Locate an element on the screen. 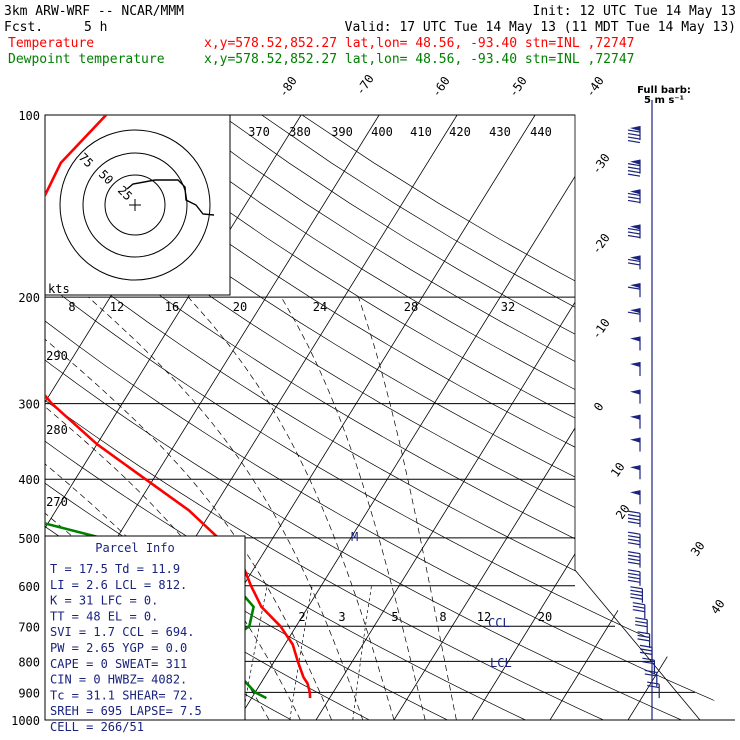 Image resolution: width=740 pixels, height=740 pixels. parcel-info-row: PW = 2.65 YGP = 0.0 is located at coordinates (118, 648).